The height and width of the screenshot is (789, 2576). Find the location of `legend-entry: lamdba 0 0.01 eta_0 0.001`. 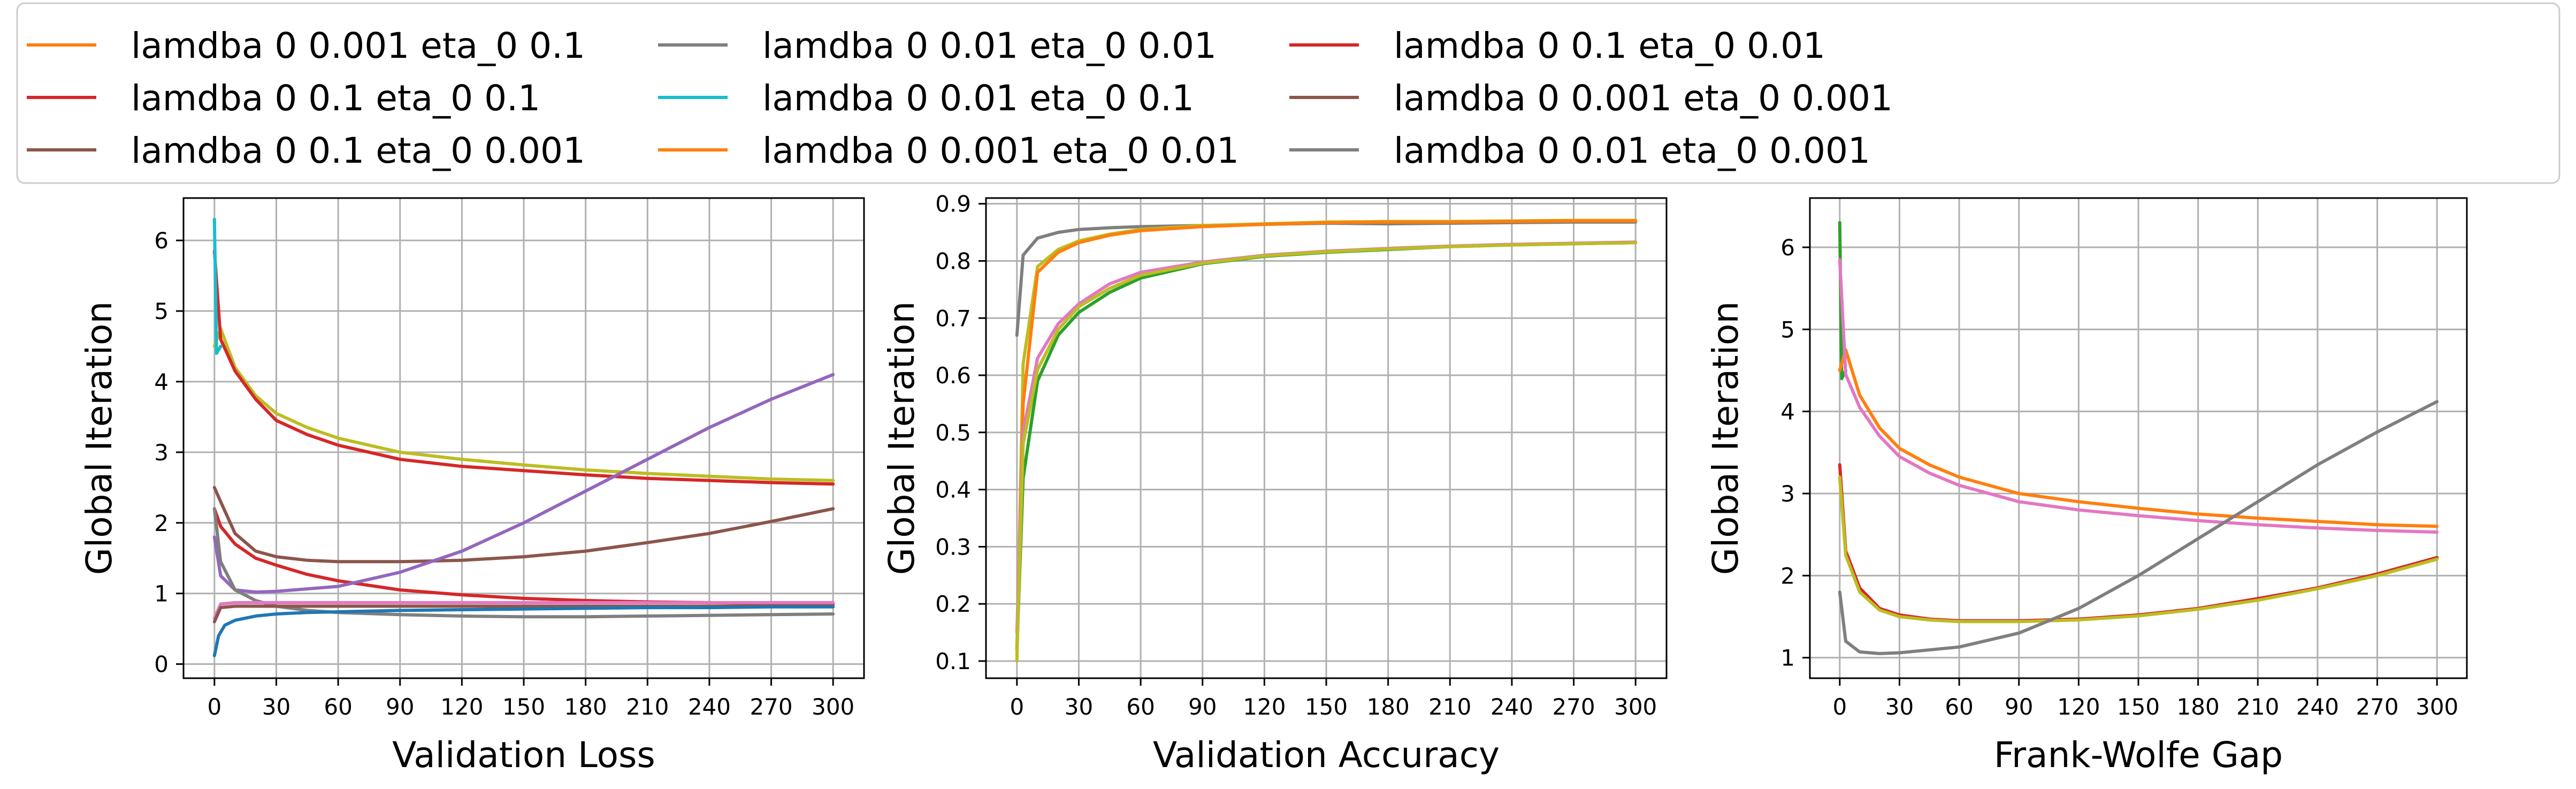

legend-entry: lamdba 0 0.01 eta_0 0.001 is located at coordinates (1579, 150).